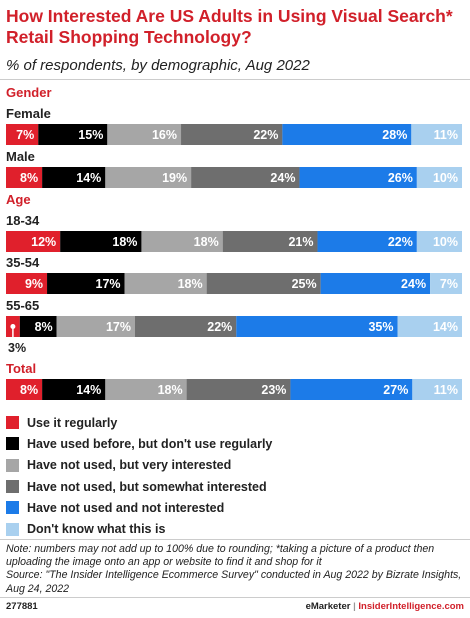  What do you see at coordinates (394, 135) in the screenshot?
I see `data-label-female-s4: 28%` at bounding box center [394, 135].